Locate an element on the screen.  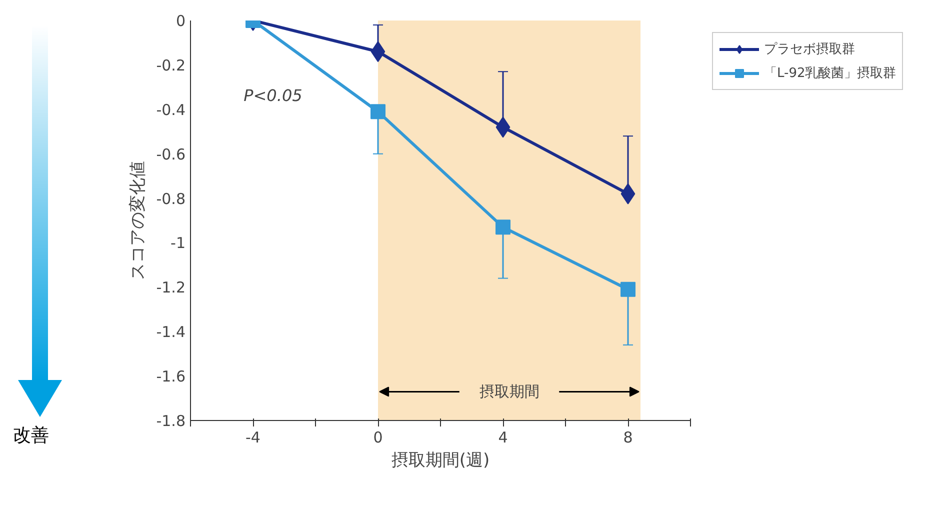
x-tick-label: 0 is located at coordinates (378, 437).